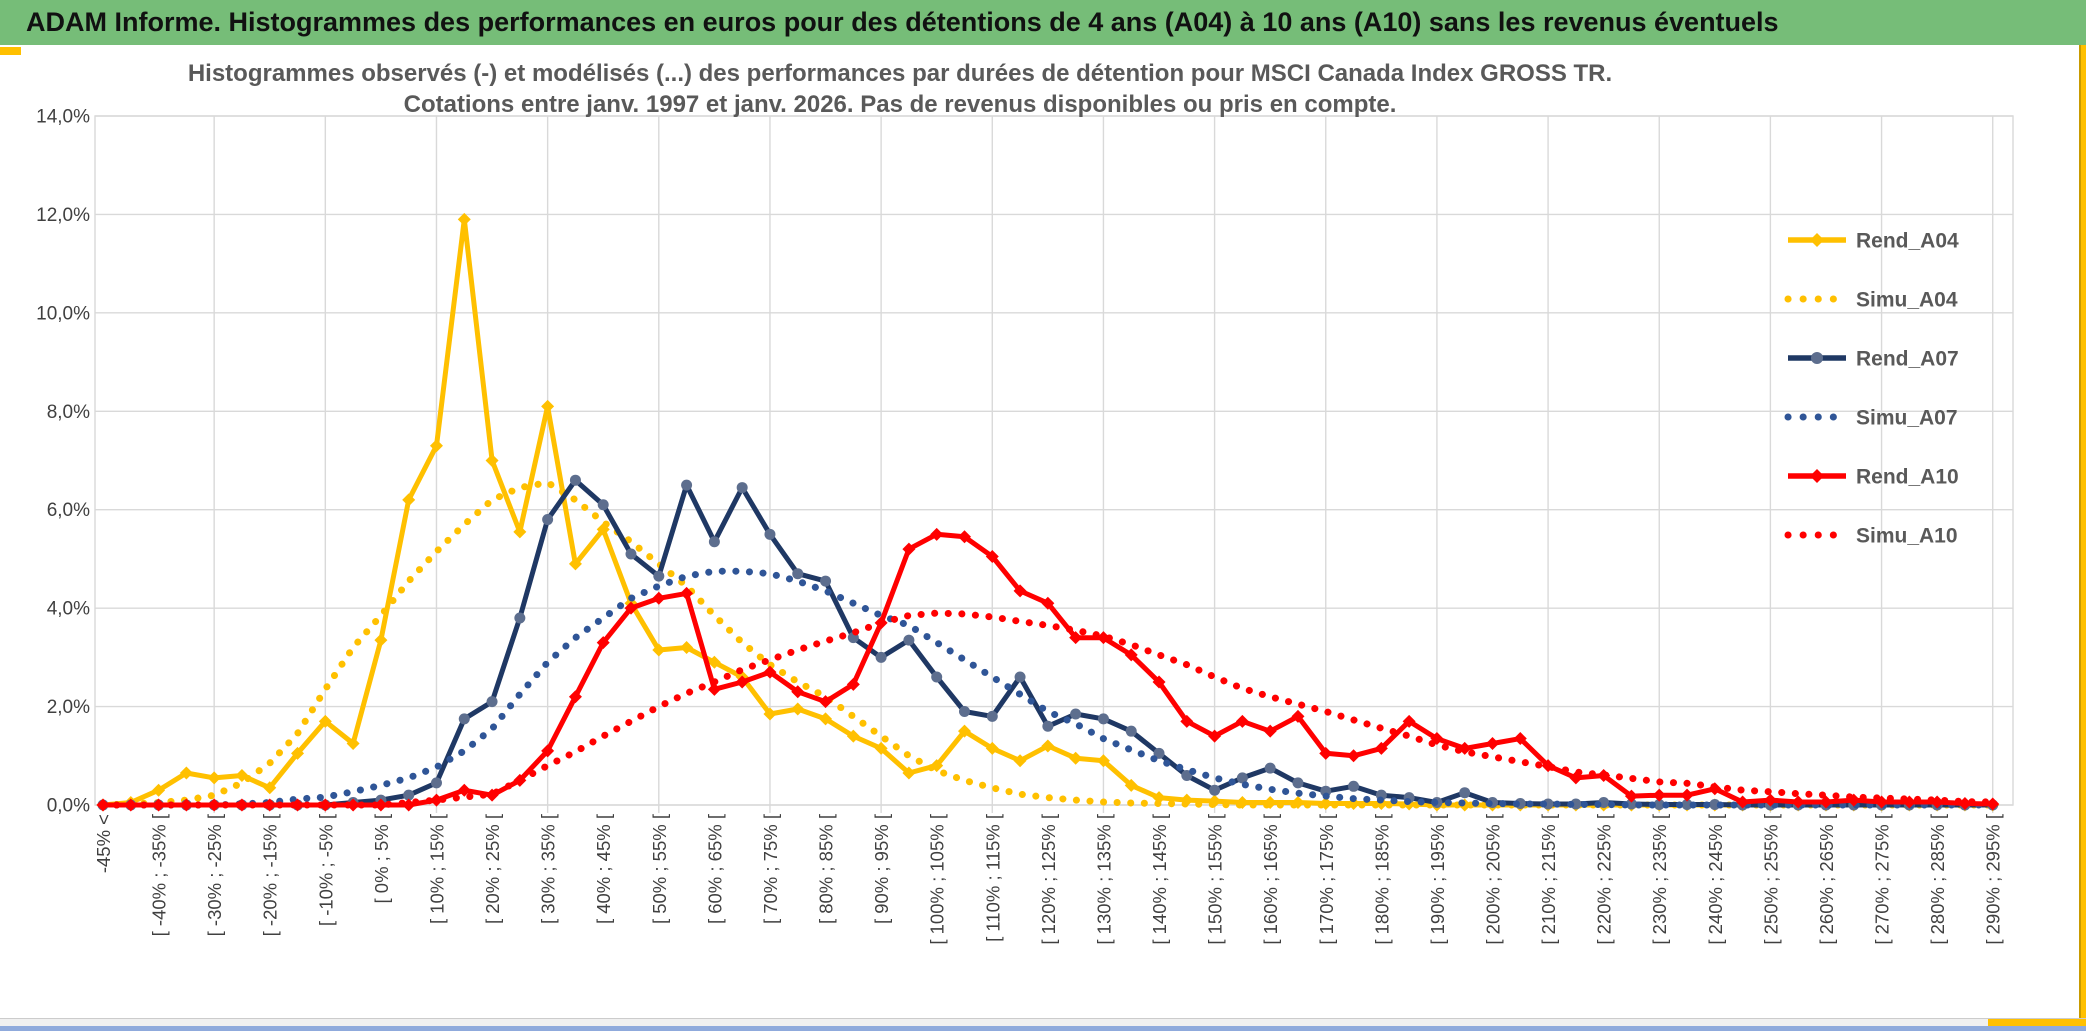 This screenshot has height=1031, width=2086. What do you see at coordinates (1826, 879) in the screenshot?
I see `x-axis-label: [ 260% ; 265% [` at bounding box center [1826, 879].